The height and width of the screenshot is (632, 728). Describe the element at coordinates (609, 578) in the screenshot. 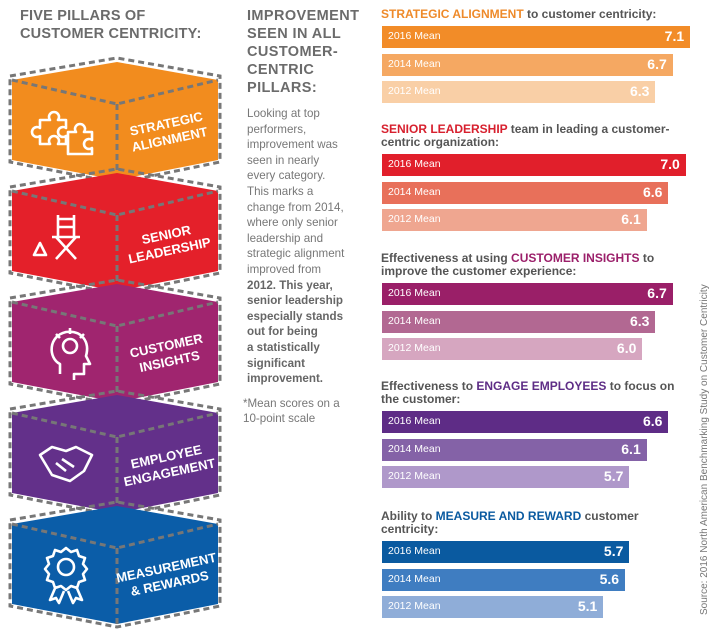

I see `bar-value: 5.6` at that location.